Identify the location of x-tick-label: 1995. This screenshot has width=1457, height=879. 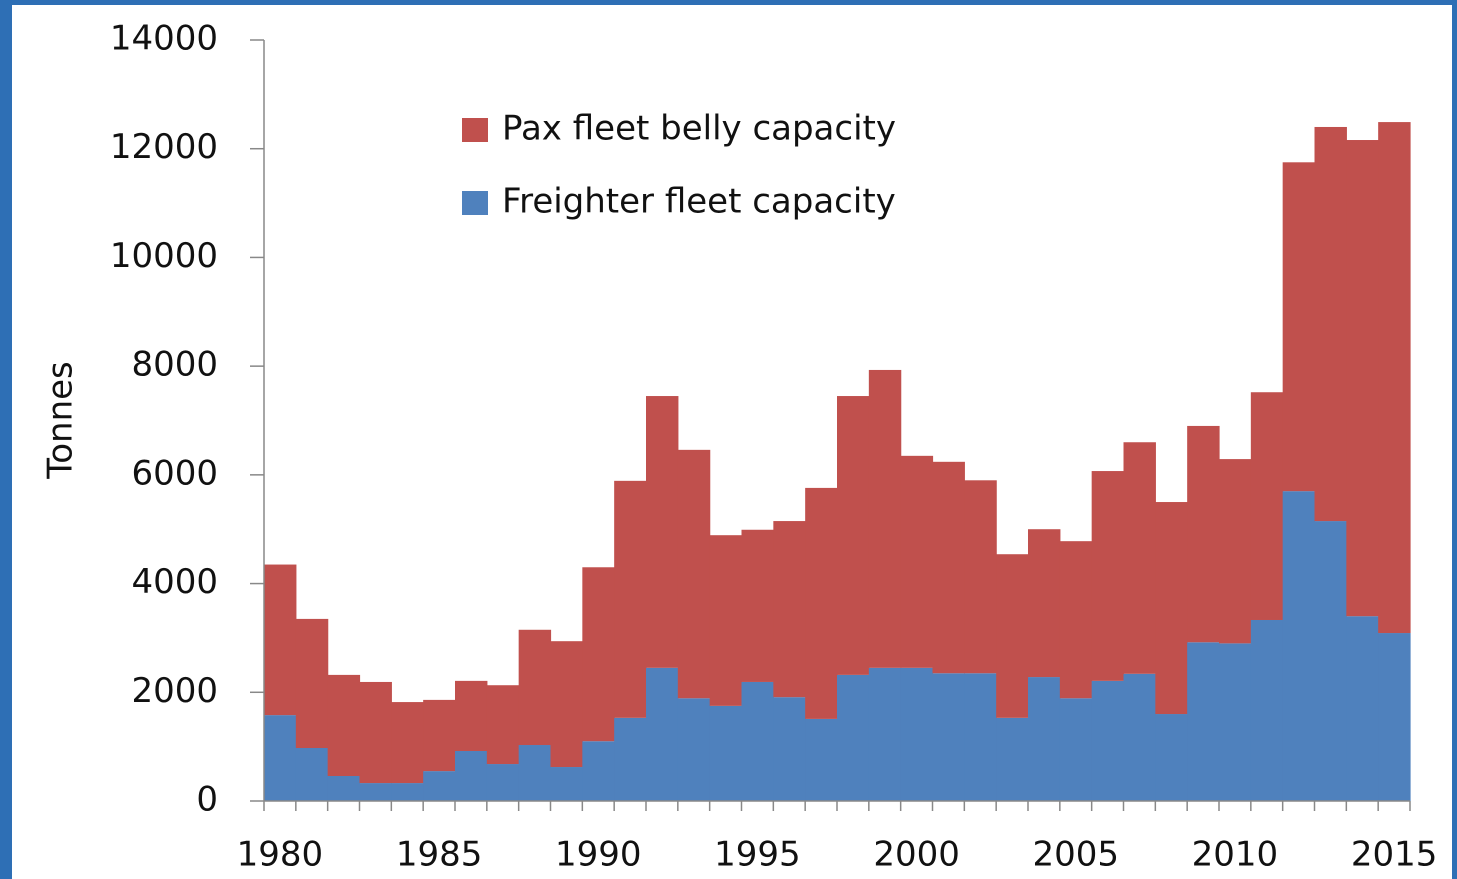
(757, 855).